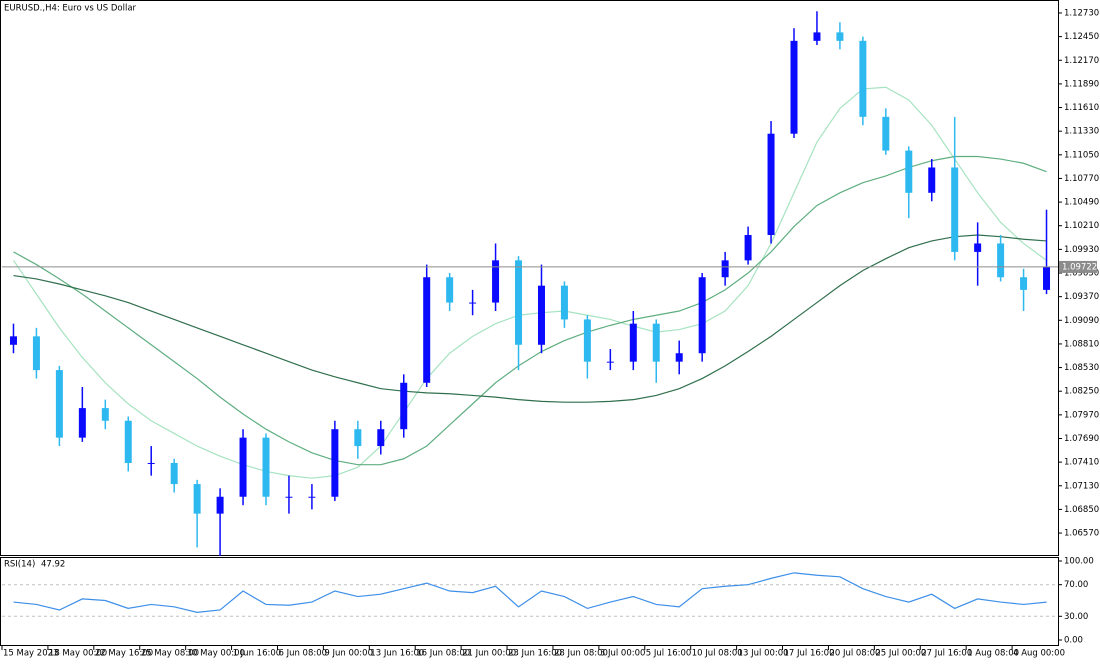 The width and height of the screenshot is (1100, 664). I want to click on y-tick-label: 1.09370, so click(1081, 297).